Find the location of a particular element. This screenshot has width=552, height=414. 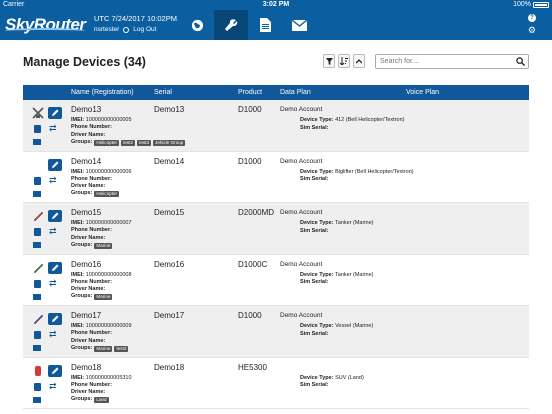

gear-icon: ⚙ is located at coordinates (531, 30).